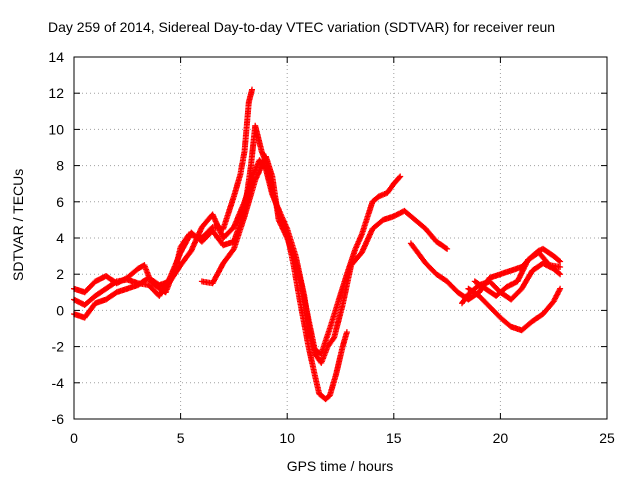  Describe the element at coordinates (607, 438) in the screenshot. I see `x-tick-label: 25` at that location.